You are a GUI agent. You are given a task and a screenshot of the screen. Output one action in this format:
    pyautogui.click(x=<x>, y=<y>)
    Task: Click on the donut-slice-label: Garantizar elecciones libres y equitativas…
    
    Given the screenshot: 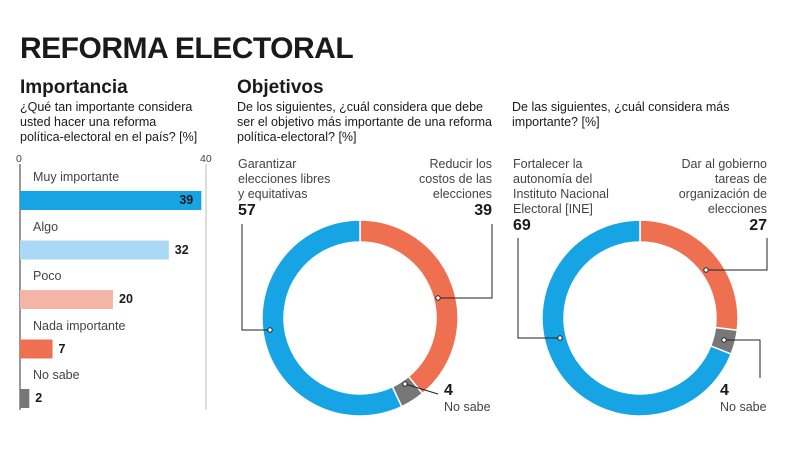 What is the action you would take?
    pyautogui.click(x=284, y=188)
    